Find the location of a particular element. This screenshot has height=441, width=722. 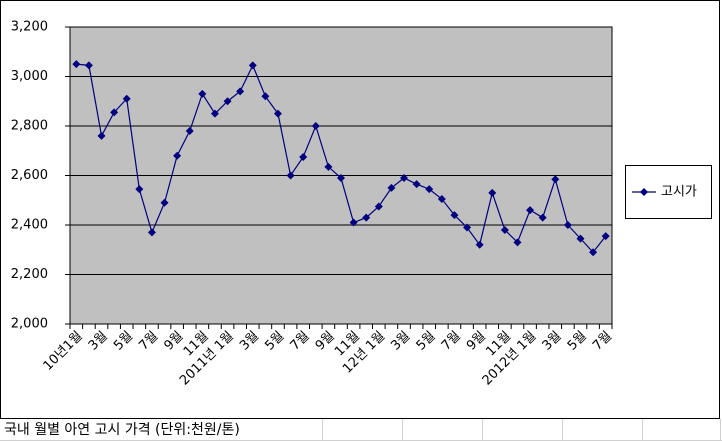

y-tick-label: 2,200 is located at coordinates (29, 274).